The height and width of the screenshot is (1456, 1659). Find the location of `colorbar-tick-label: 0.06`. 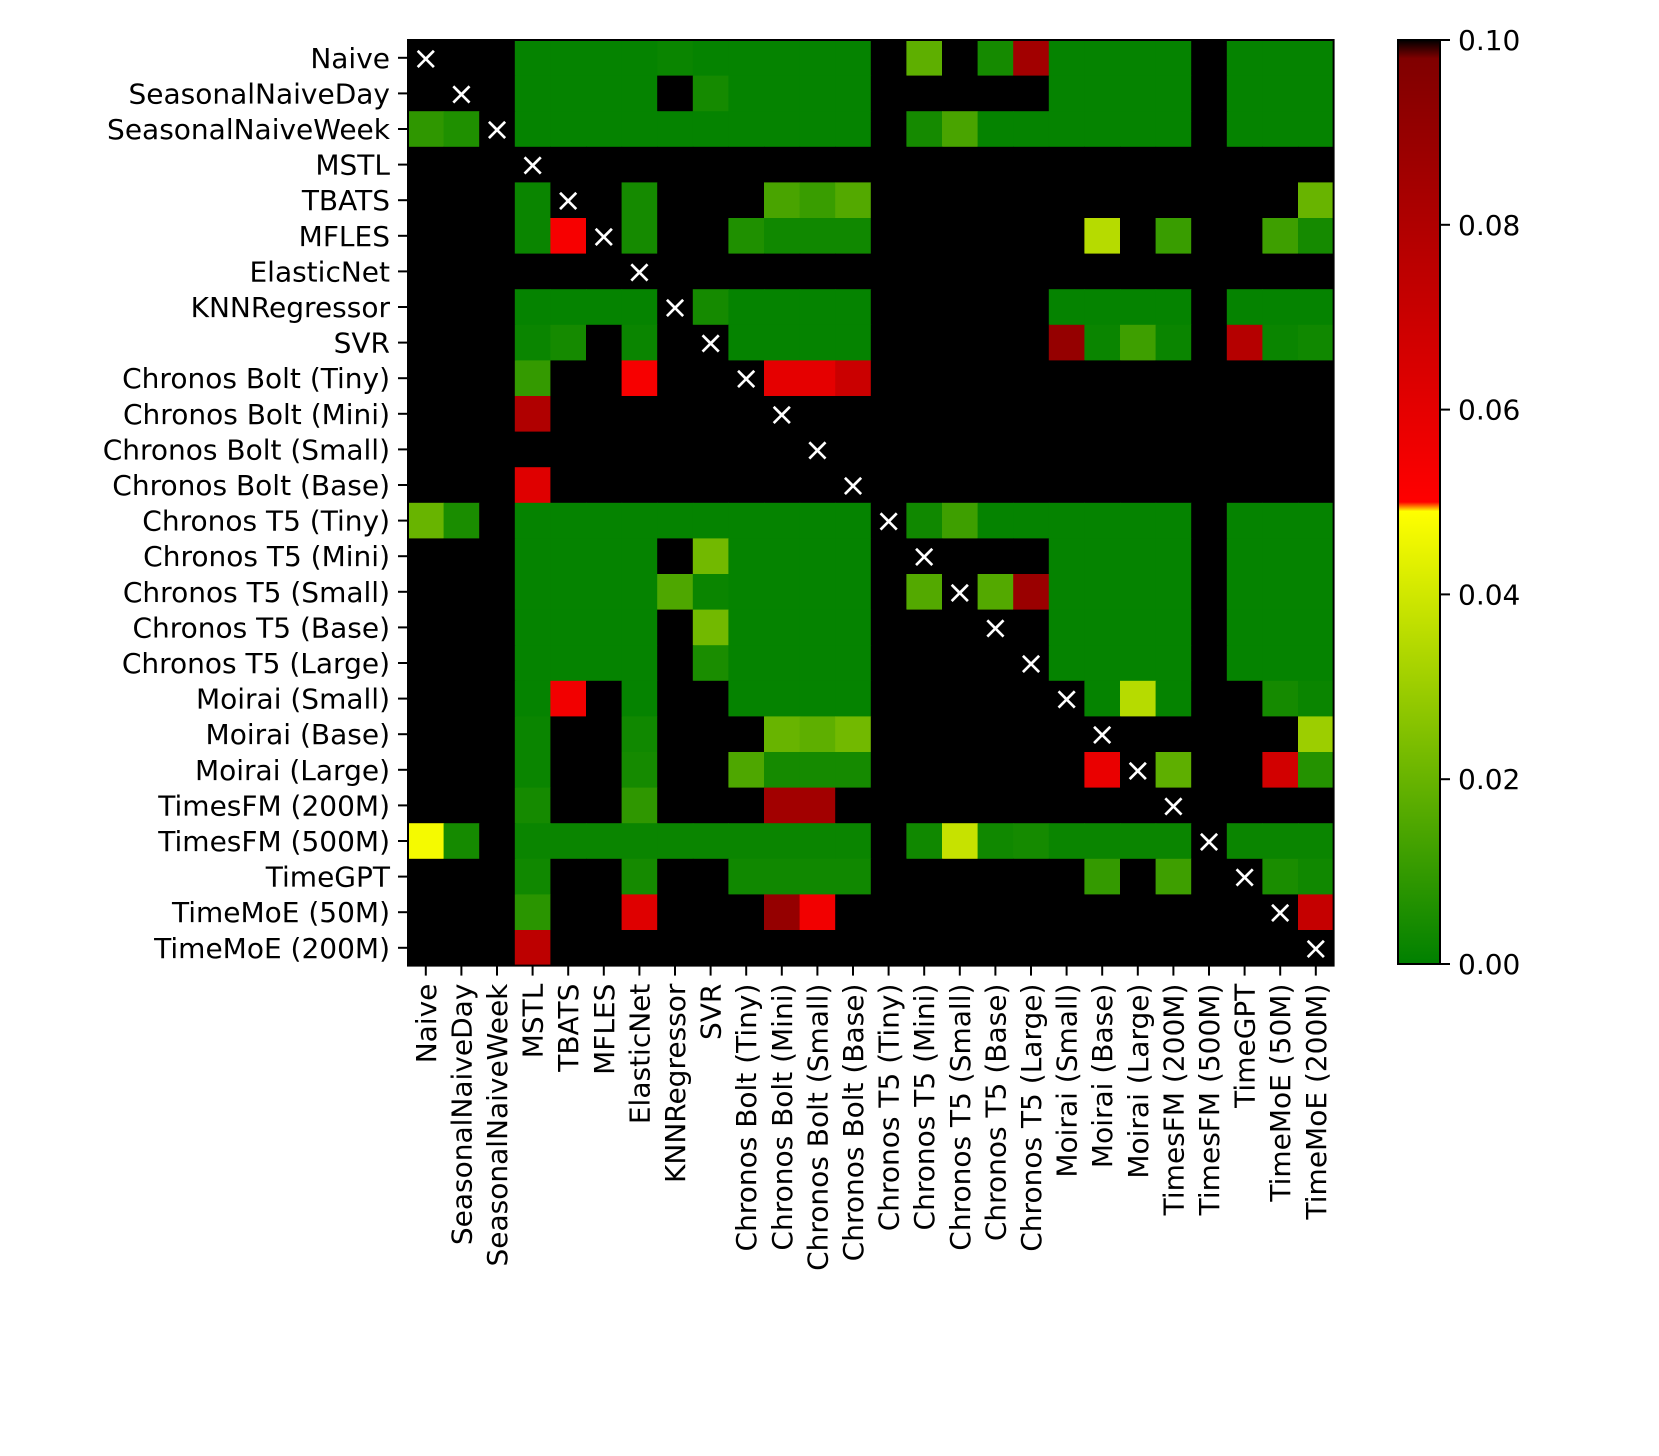

colorbar-tick-label: 0.06 is located at coordinates (1489, 410).